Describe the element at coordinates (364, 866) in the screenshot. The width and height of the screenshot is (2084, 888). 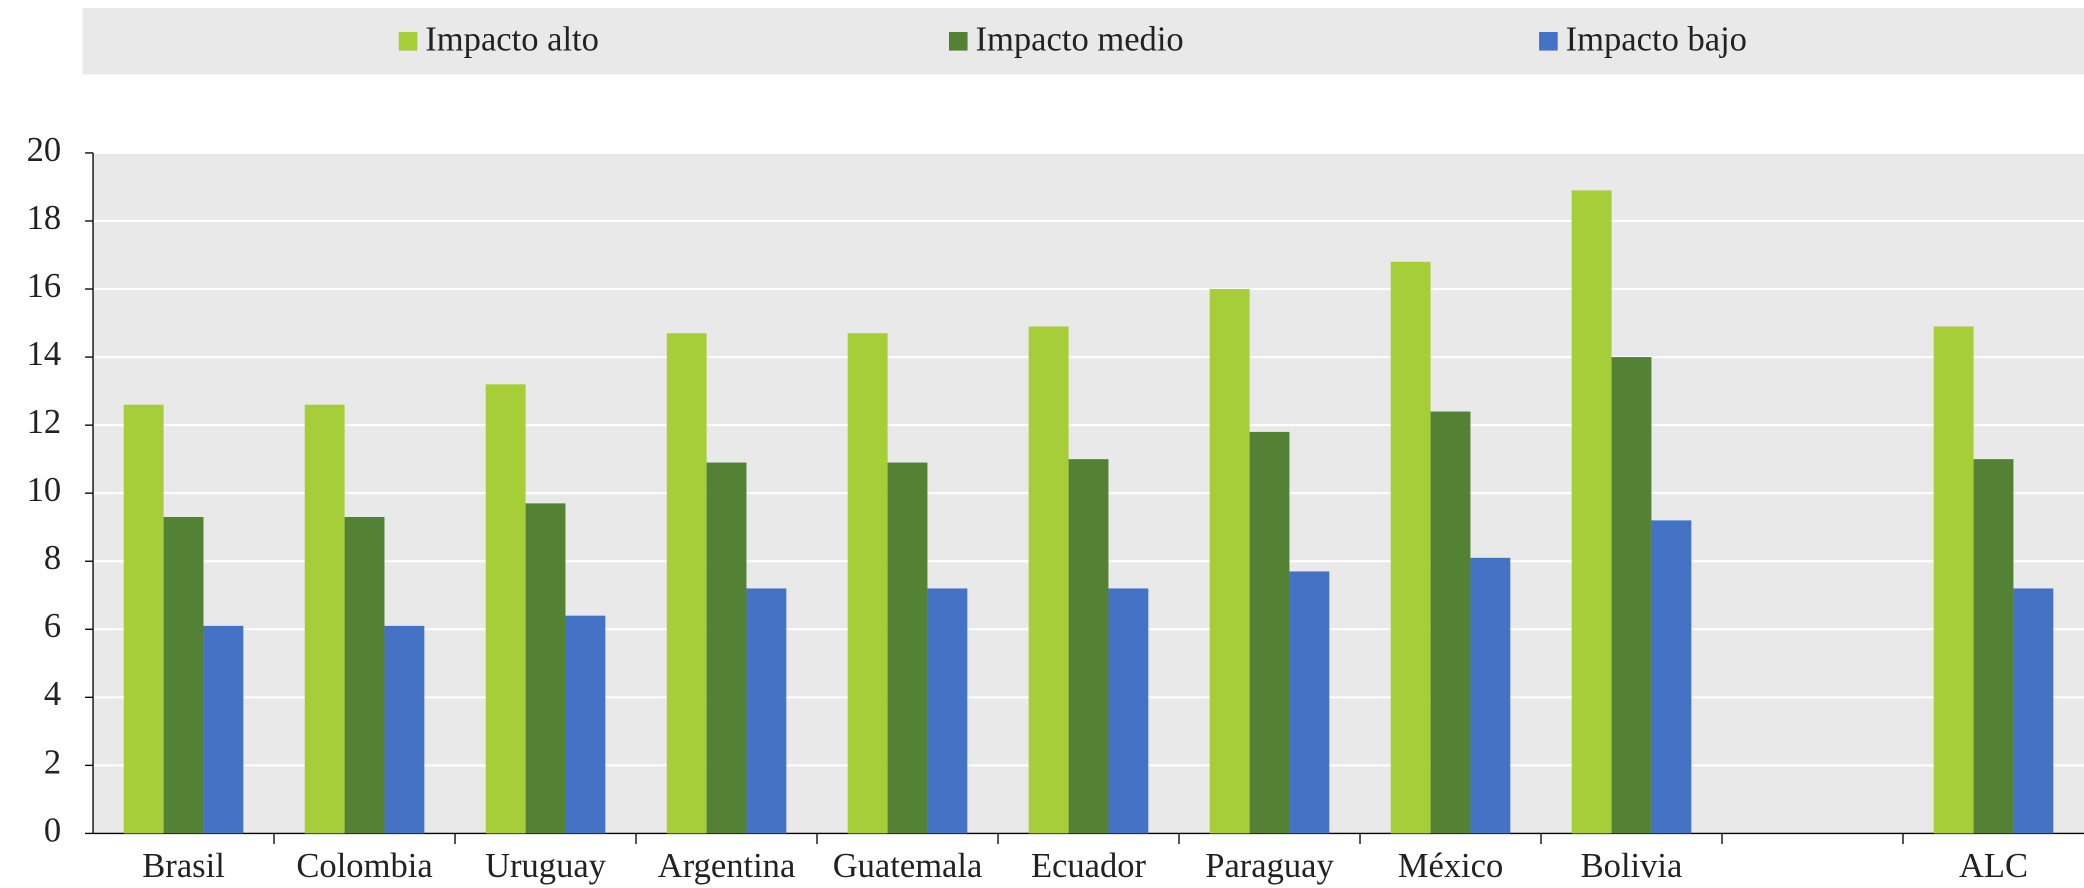
I see `x-tick-label: Colombia` at that location.